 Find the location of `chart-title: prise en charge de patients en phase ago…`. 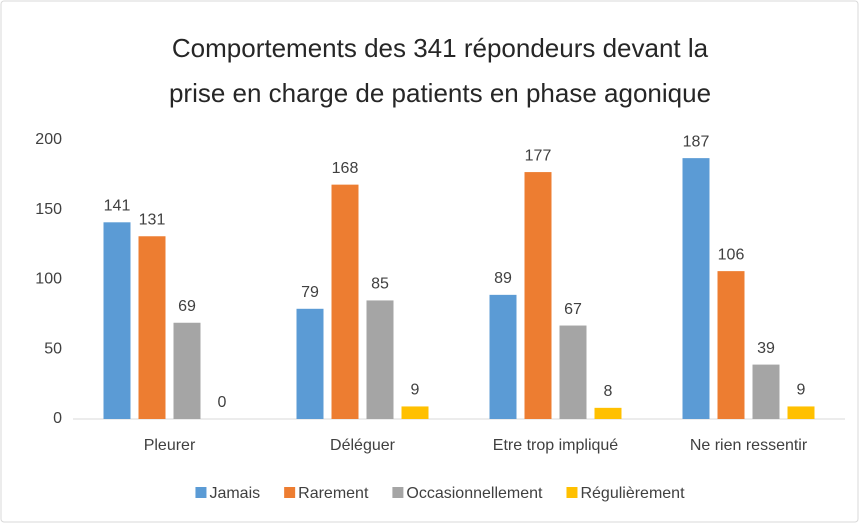

chart-title: prise en charge de patients en phase ago… is located at coordinates (440, 93).